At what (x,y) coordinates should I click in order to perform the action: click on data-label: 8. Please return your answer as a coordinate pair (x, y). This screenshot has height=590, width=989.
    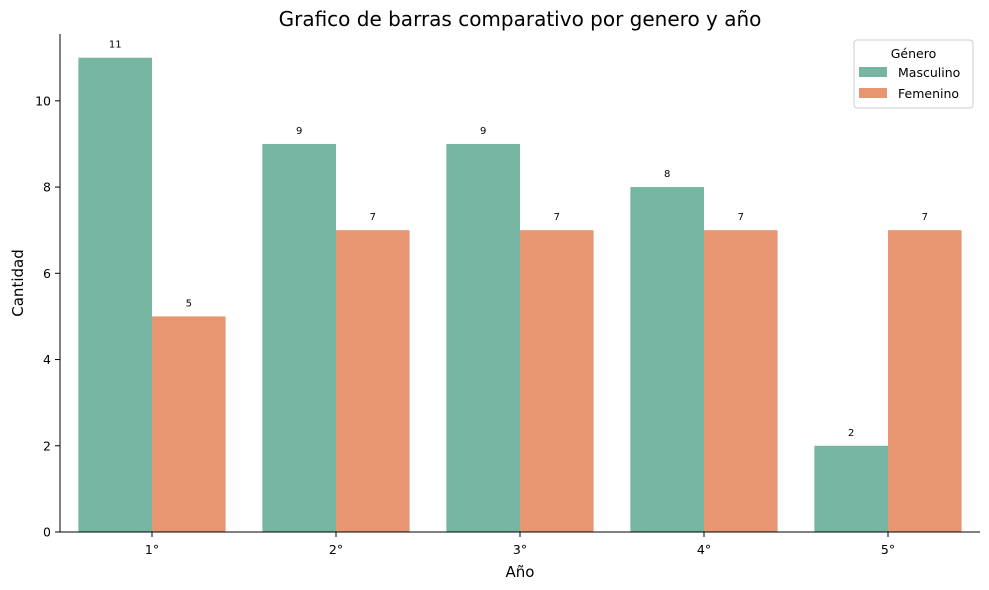
    Looking at the image, I should click on (667, 174).